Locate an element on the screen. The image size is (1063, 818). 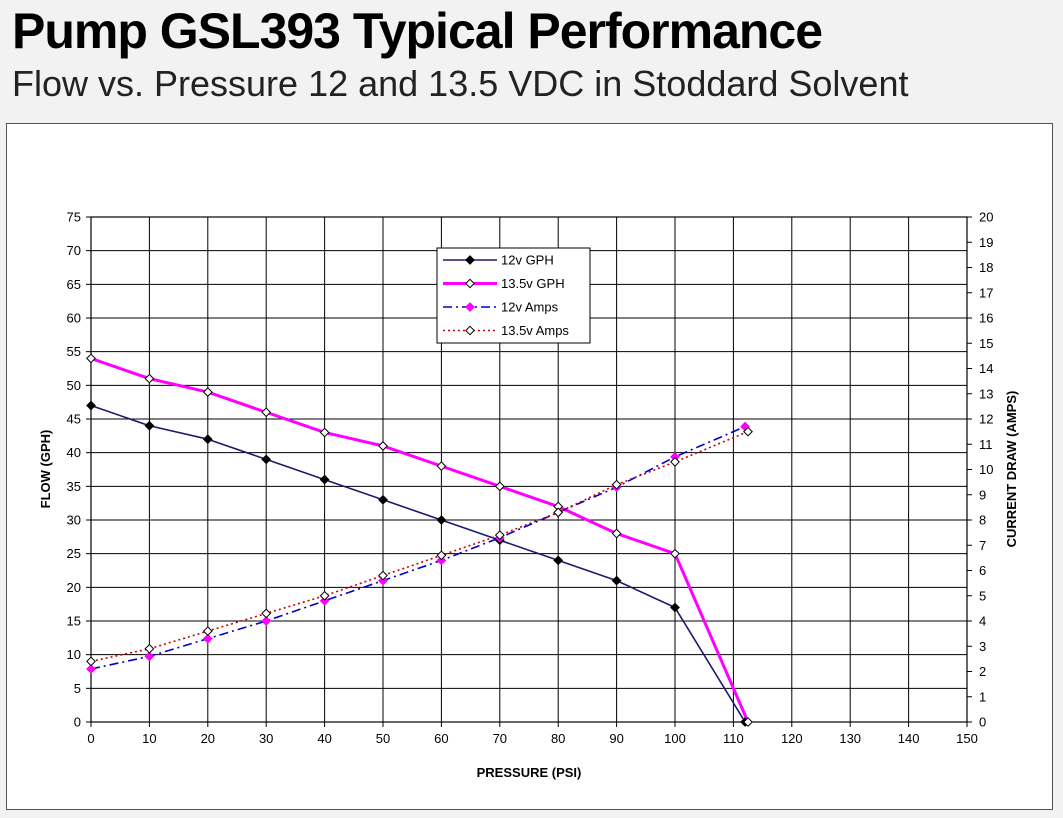
y-tick-label: 60 is located at coordinates (74, 318).